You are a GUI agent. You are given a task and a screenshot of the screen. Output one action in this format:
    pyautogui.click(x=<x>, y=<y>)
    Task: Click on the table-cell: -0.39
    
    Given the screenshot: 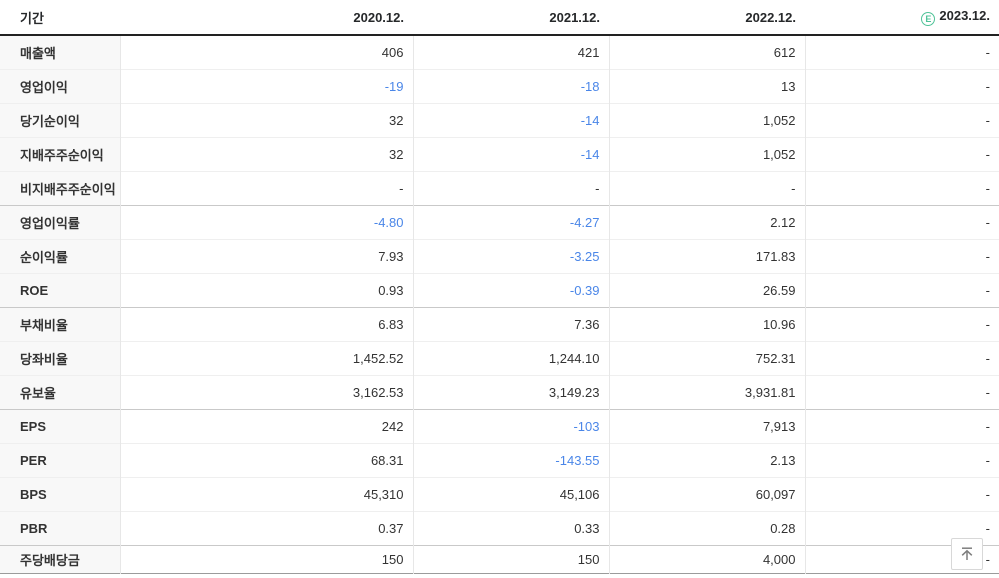 What is the action you would take?
    pyautogui.click(x=510, y=290)
    